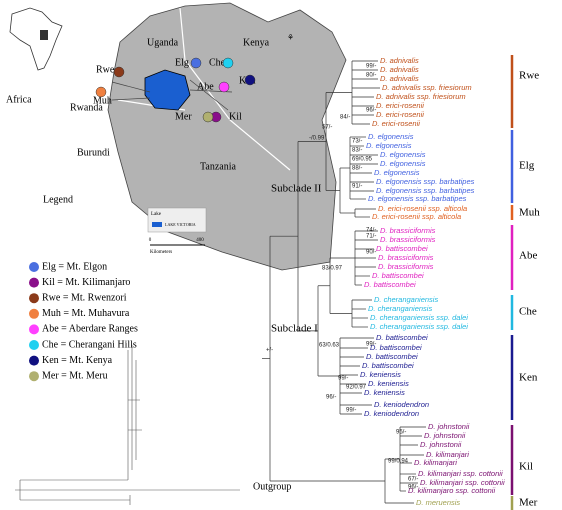 The height and width of the screenshot is (510, 562). I want to click on support-value: 90/-, so click(371, 253).